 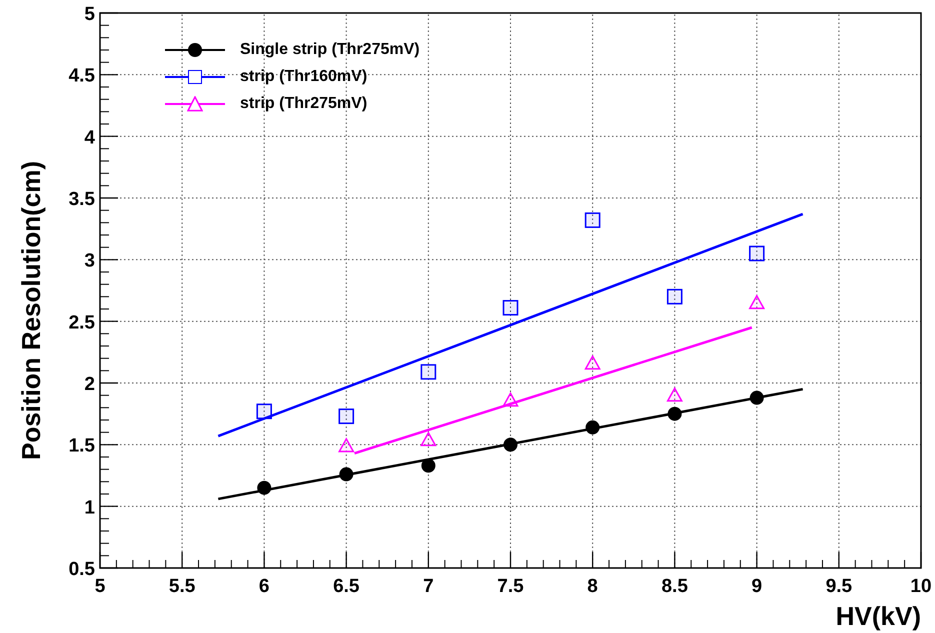 What do you see at coordinates (346, 586) in the screenshot?
I see `x-tick-label: 6.5` at bounding box center [346, 586].